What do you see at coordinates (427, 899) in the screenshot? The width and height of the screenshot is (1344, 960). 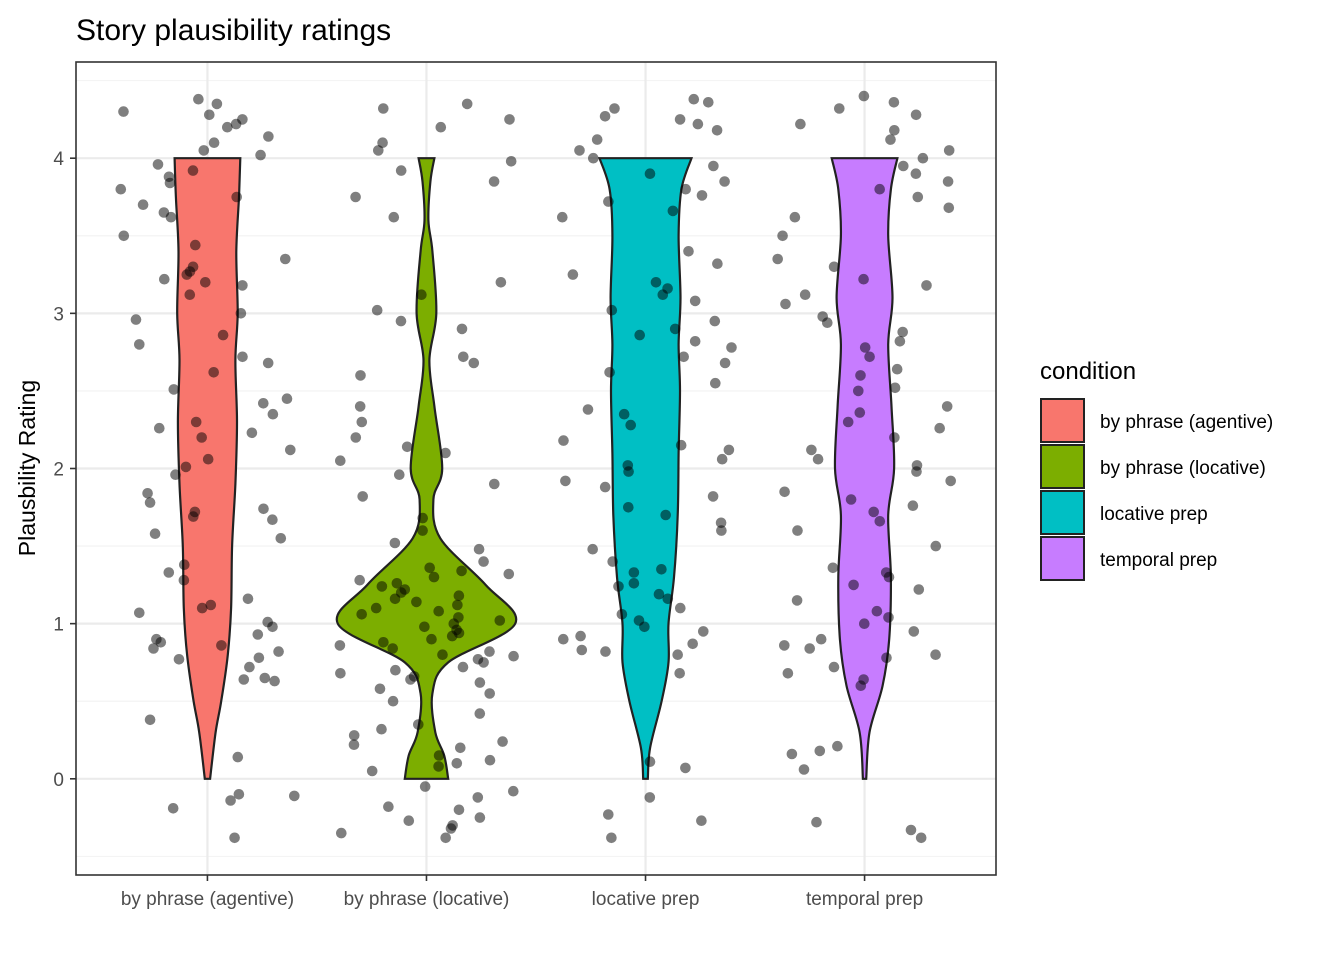 I see `x-tick-label: by phrase (locative)` at bounding box center [427, 899].